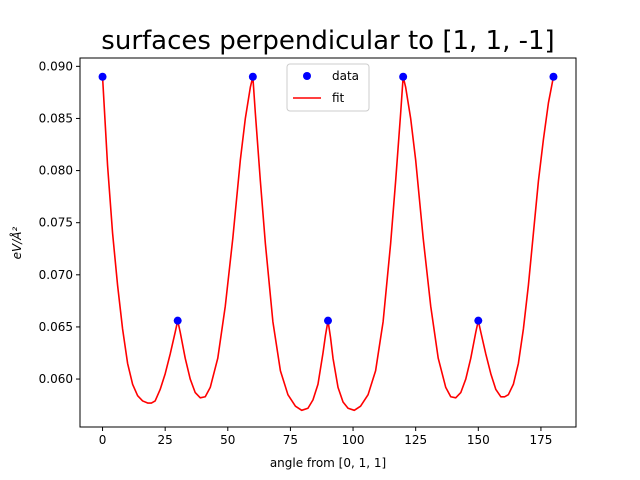  Describe the element at coordinates (56, 171) in the screenshot. I see `y-tick-label: 0.080` at that location.